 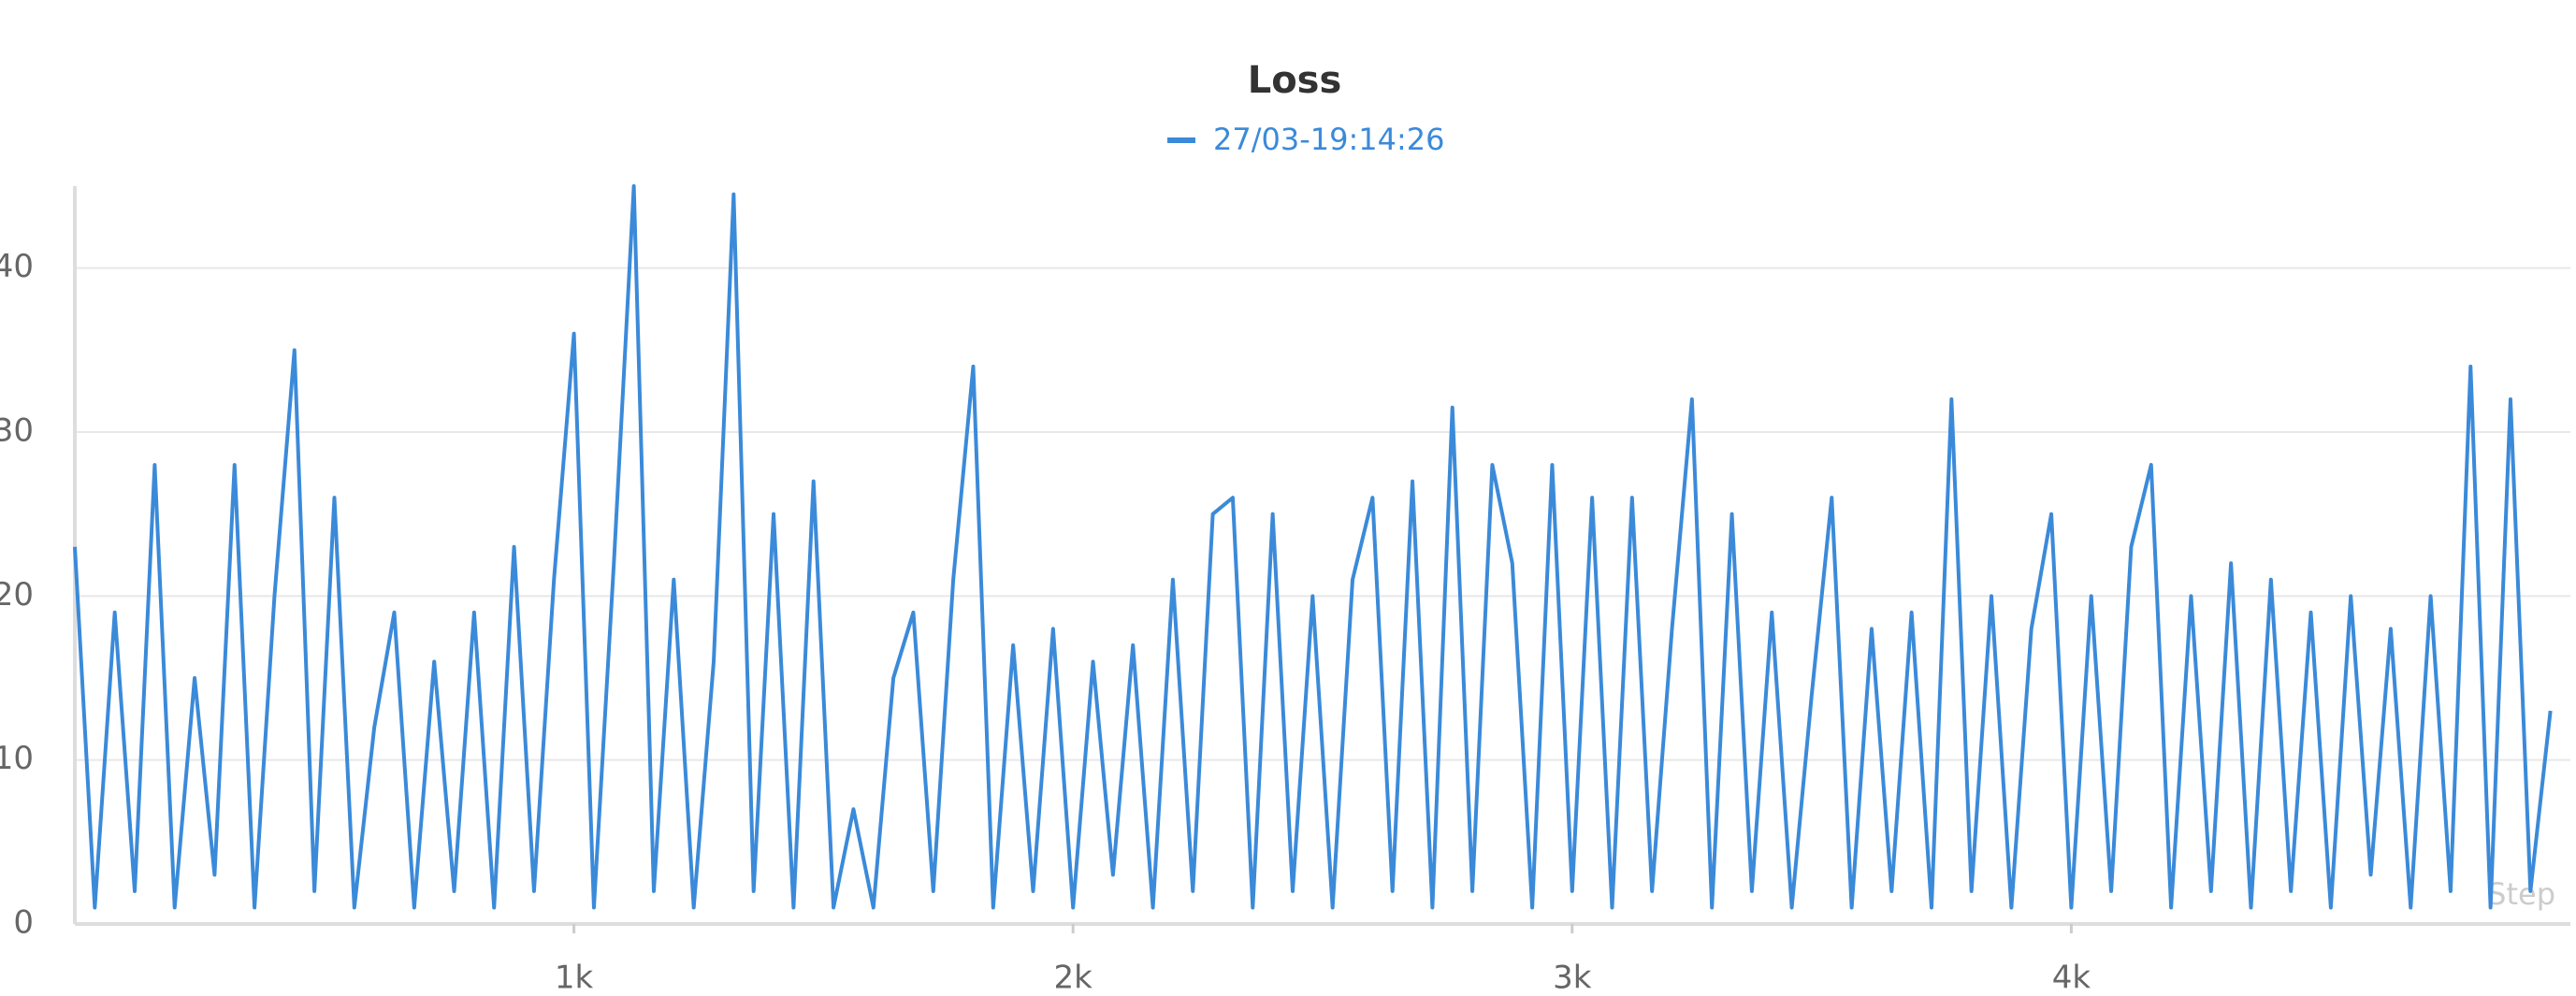 What do you see at coordinates (17, 758) in the screenshot?
I see `y-tick-label: 10` at bounding box center [17, 758].